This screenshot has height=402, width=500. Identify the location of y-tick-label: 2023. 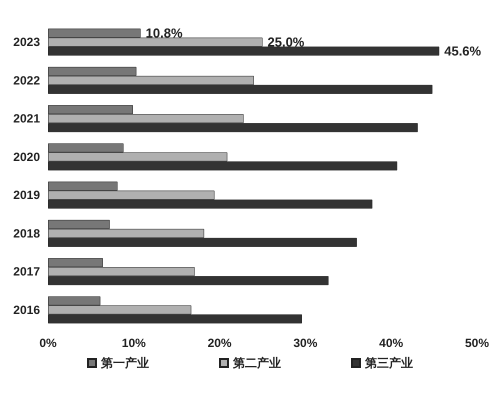
(26, 42).